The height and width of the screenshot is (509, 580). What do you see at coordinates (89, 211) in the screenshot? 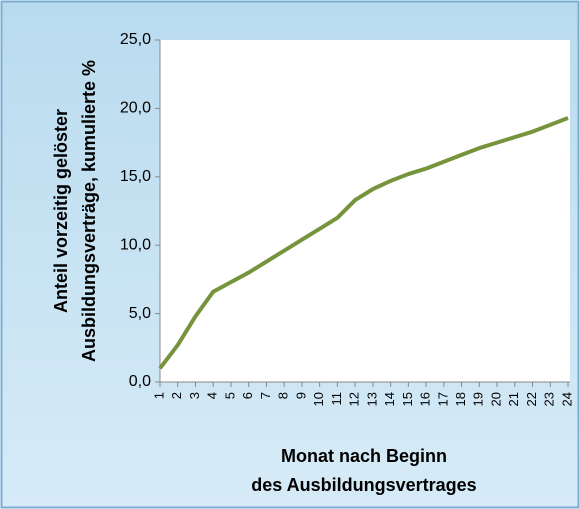
I see `y-axis-label: Ausbildungsverträge, kumulierte %` at bounding box center [89, 211].